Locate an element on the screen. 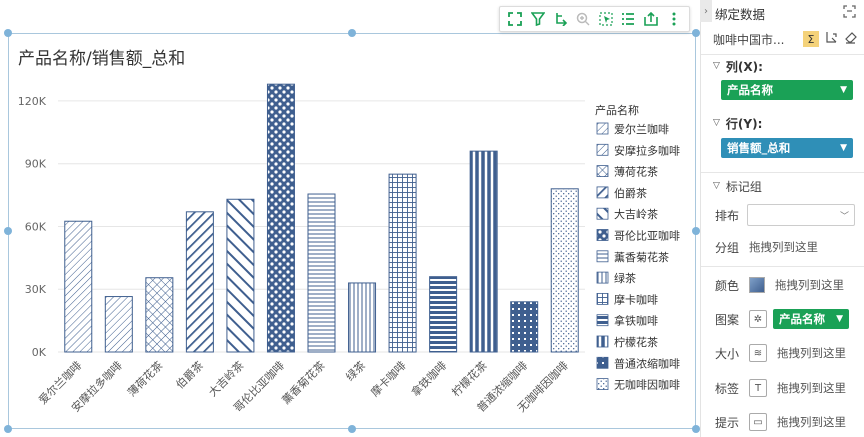  y-tick-label: 30K is located at coordinates (36, 289).